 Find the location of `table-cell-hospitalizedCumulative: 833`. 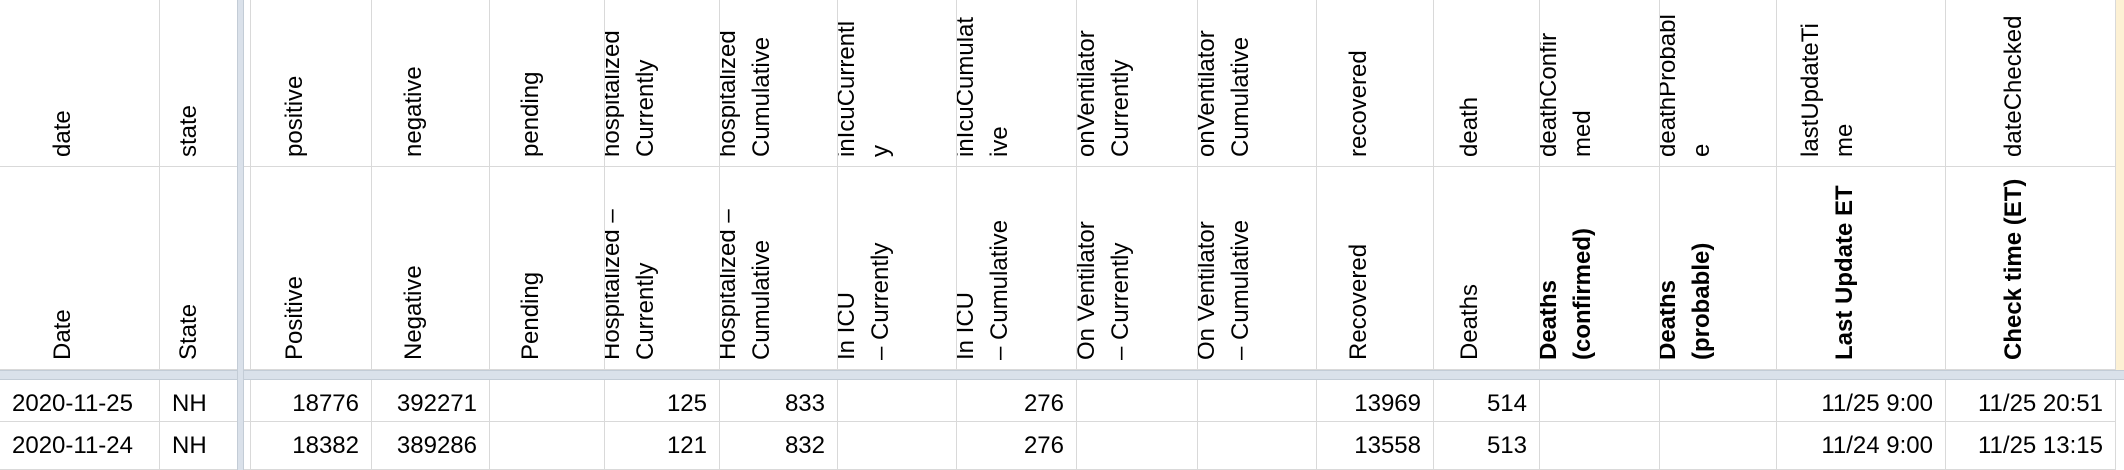

table-cell-hospitalizedCumulative: 833 is located at coordinates (779, 401).